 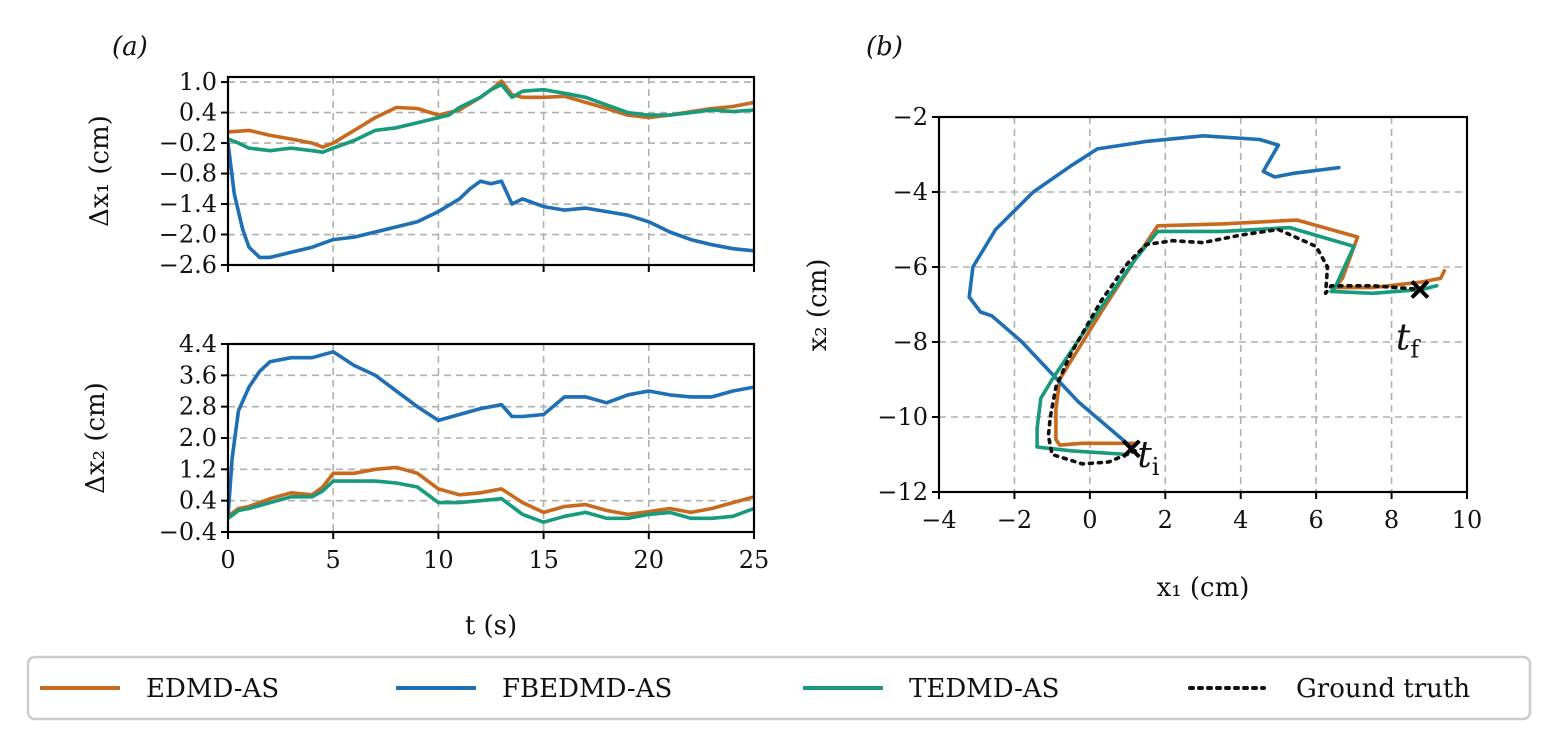 I want to click on x-tick-label: 20, so click(x=649, y=560).